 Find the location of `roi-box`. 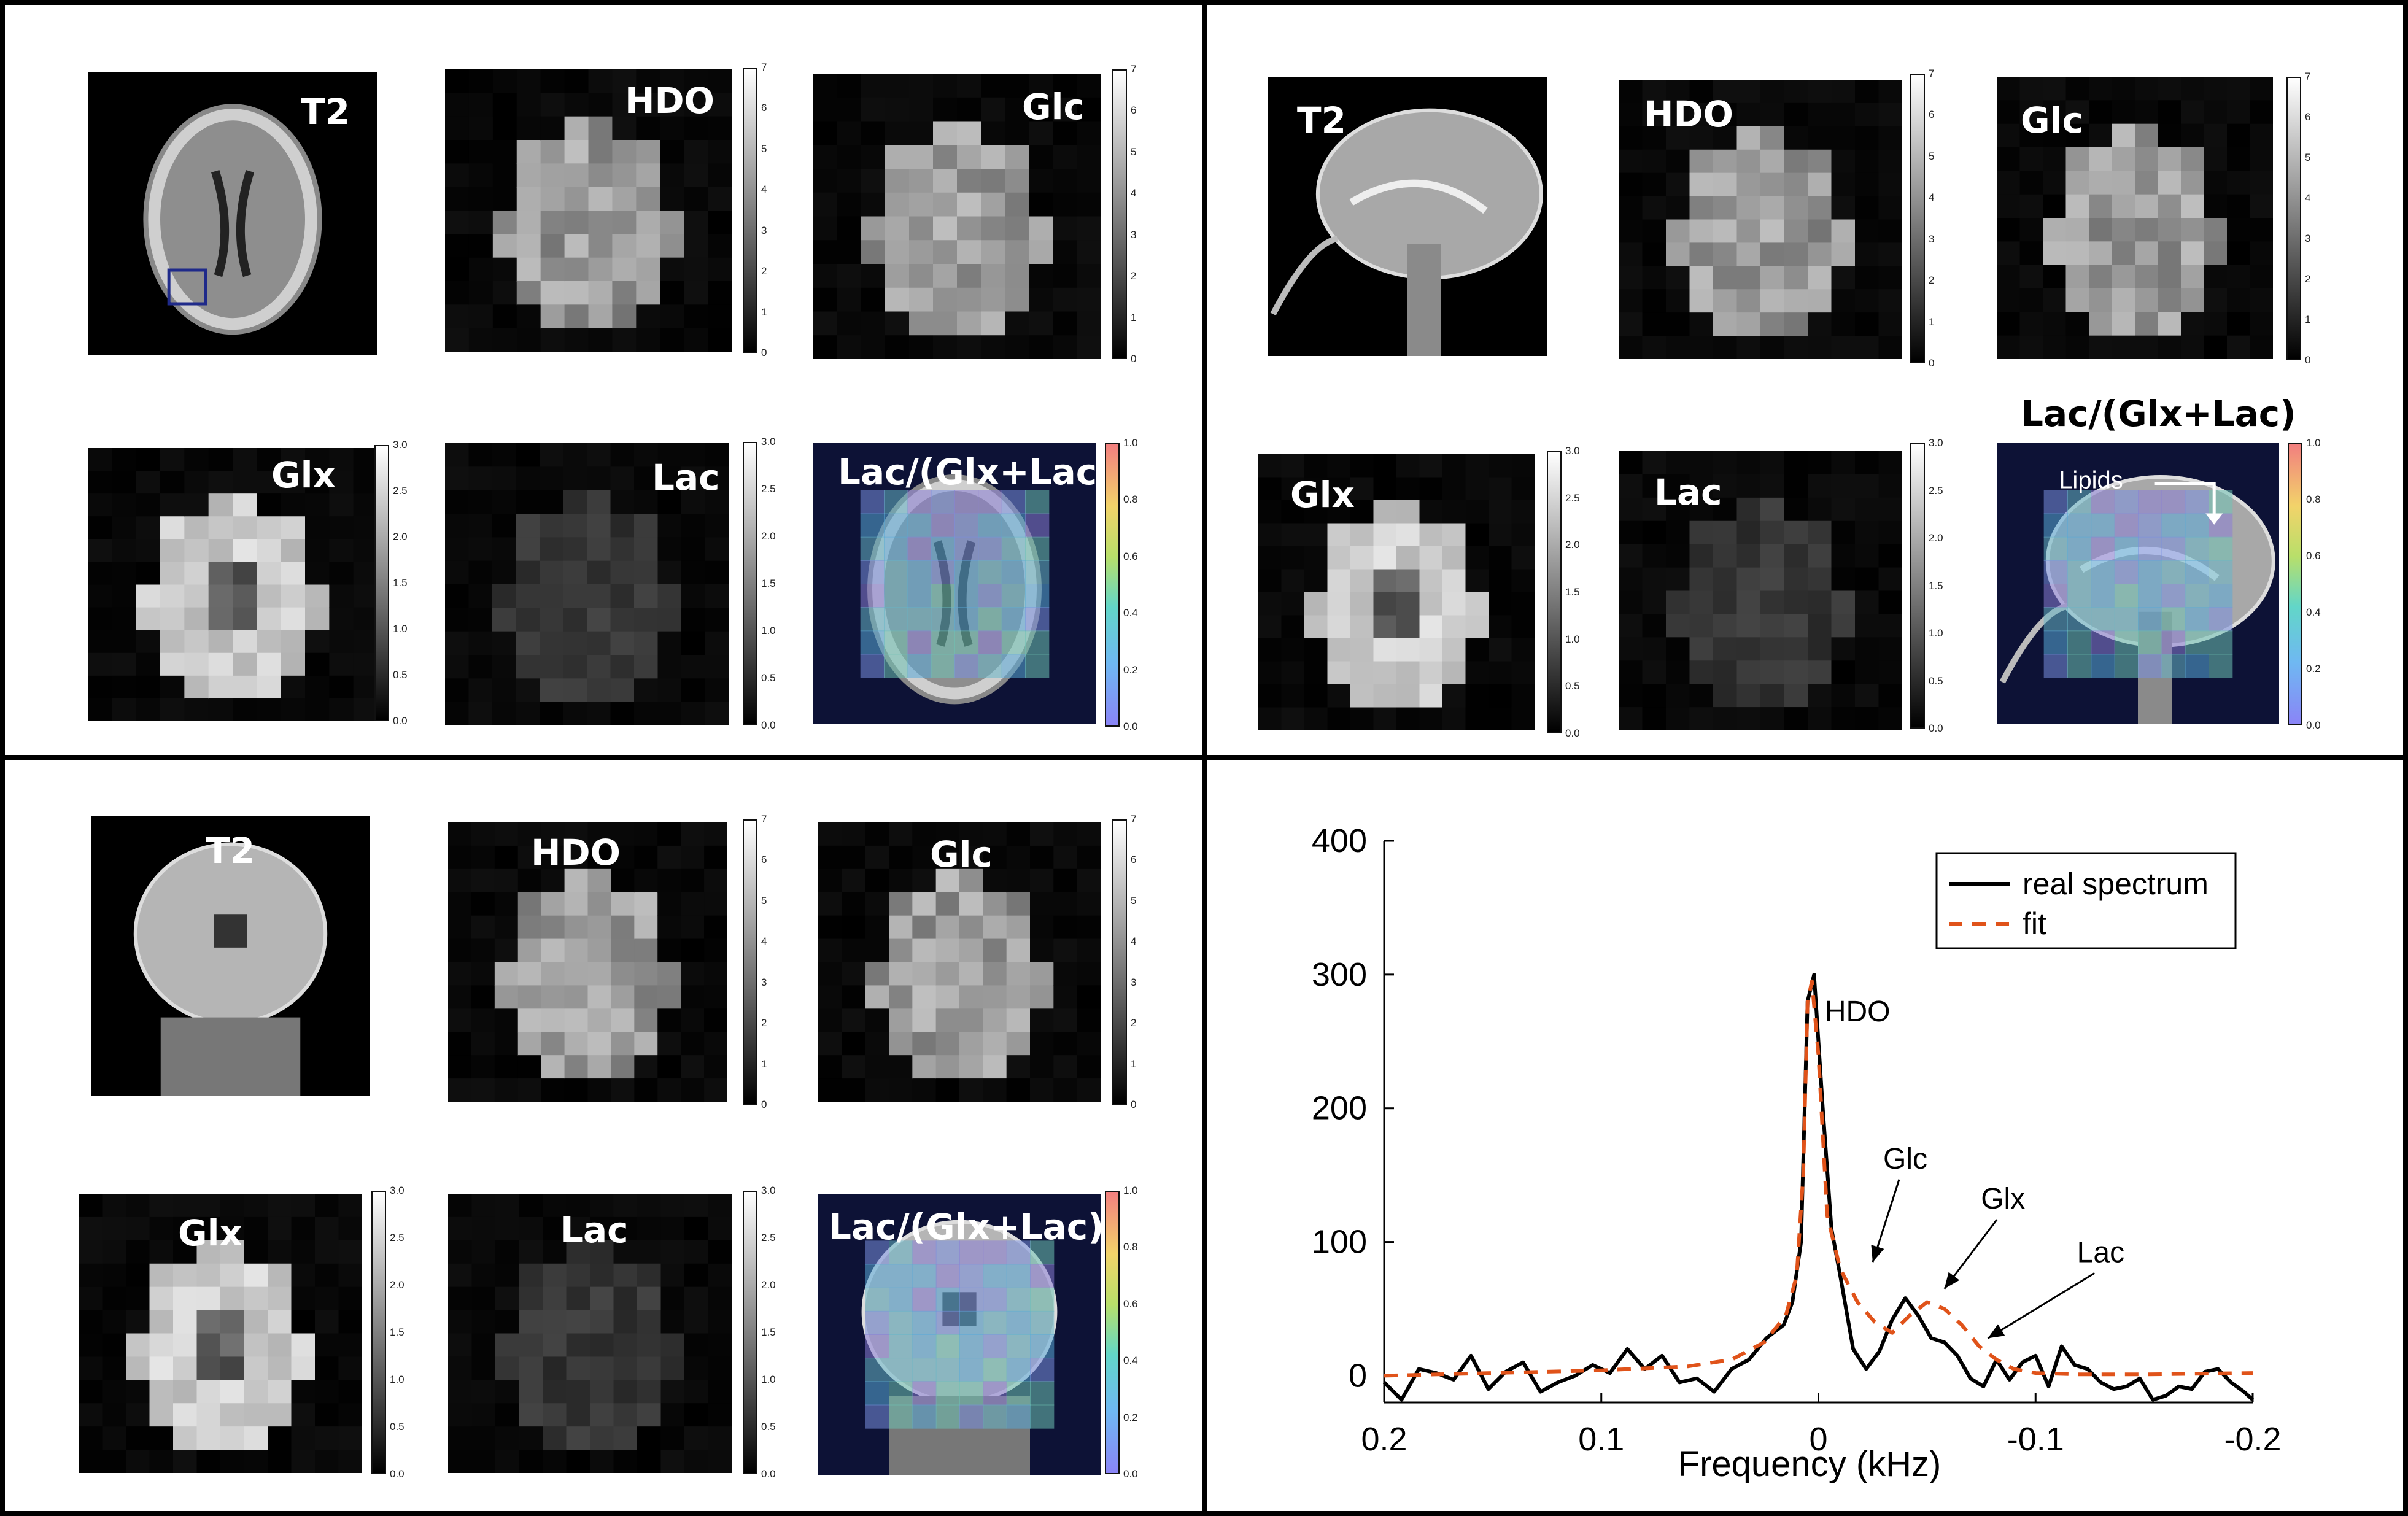

roi-box is located at coordinates (187, 287).